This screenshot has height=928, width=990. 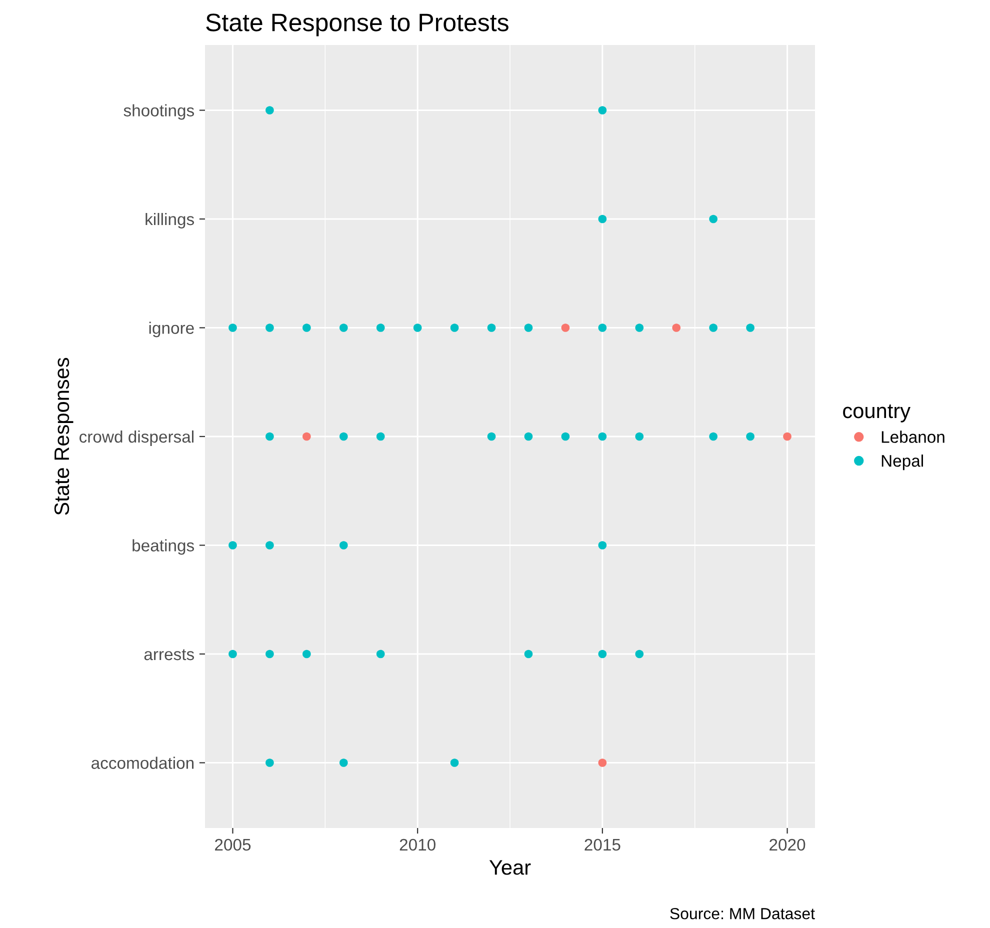 I want to click on y-tick-label: shootings, so click(x=159, y=112).